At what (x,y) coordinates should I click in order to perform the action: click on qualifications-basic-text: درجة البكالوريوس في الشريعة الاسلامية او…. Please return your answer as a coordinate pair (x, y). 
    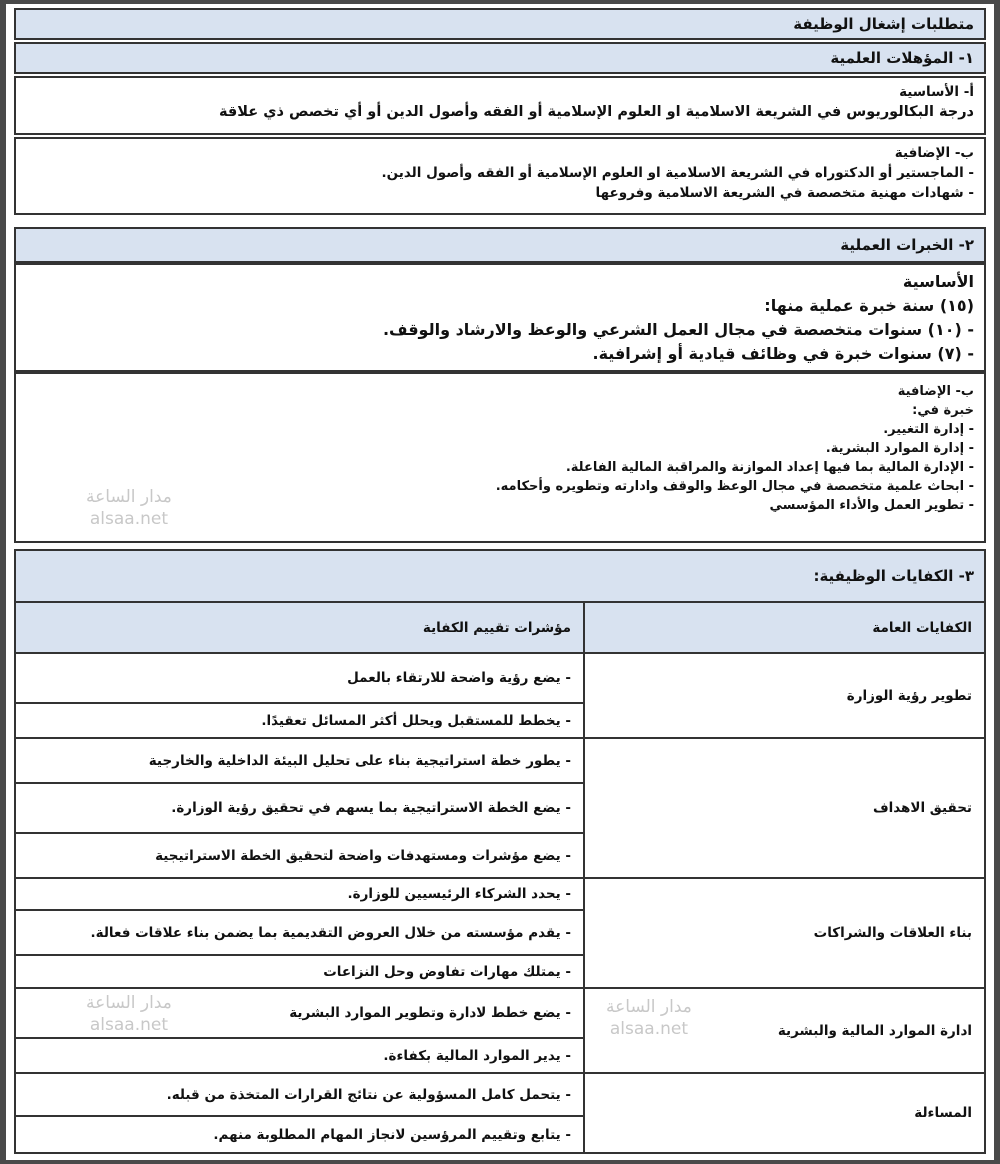
    Looking at the image, I should click on (596, 112).